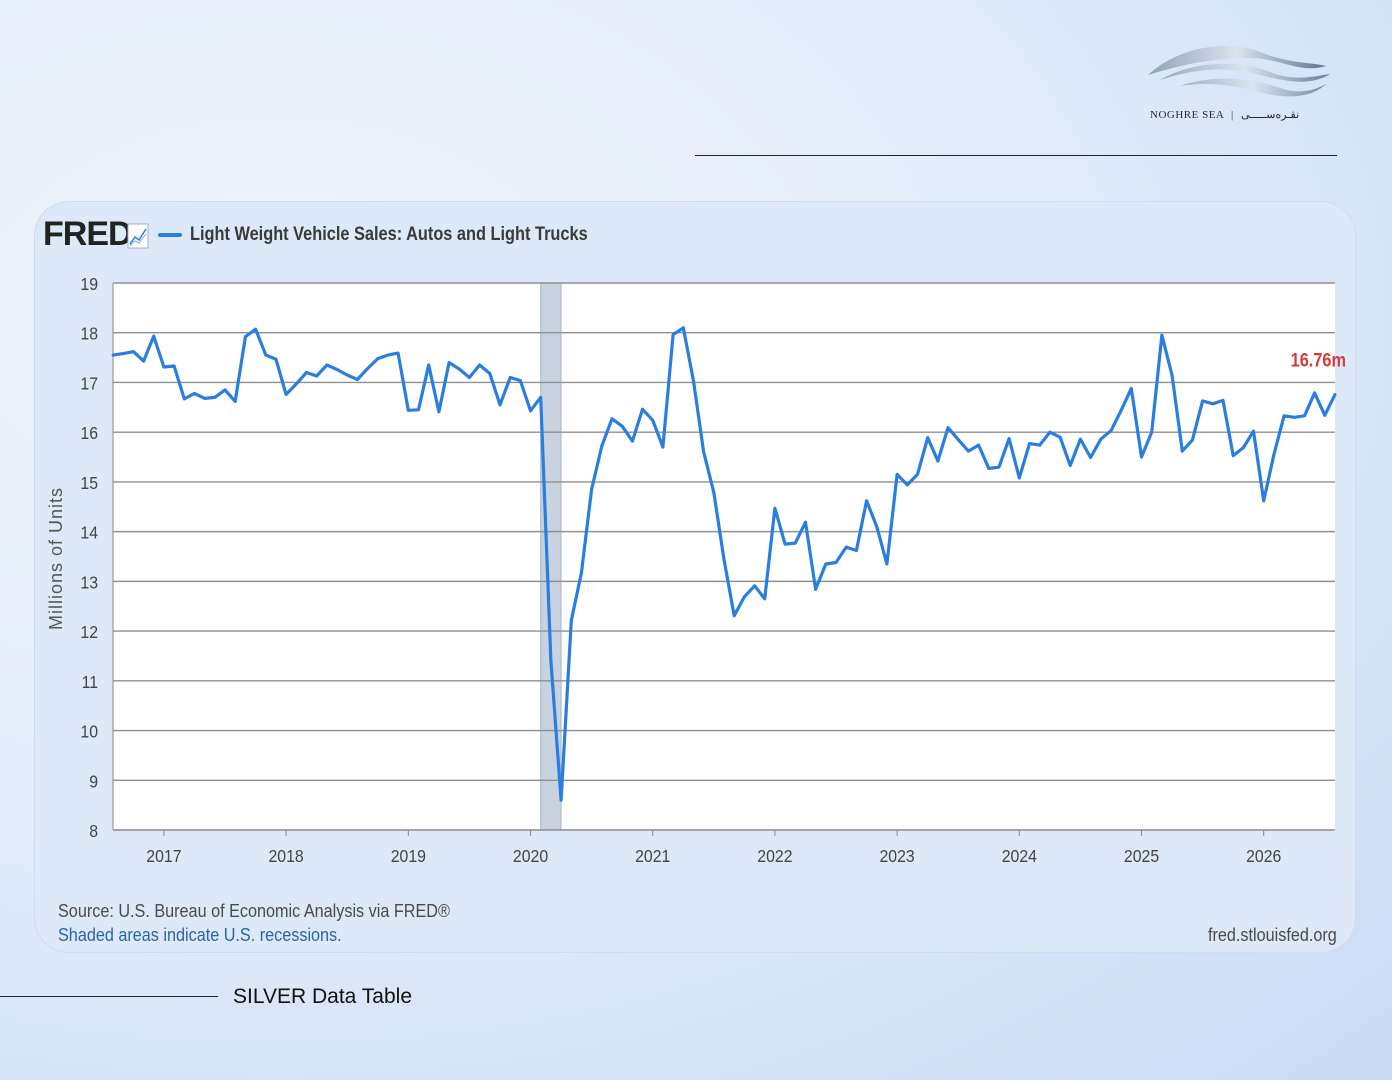 The image size is (1392, 1080). I want to click on x-tick-label: 2026, so click(1263, 856).